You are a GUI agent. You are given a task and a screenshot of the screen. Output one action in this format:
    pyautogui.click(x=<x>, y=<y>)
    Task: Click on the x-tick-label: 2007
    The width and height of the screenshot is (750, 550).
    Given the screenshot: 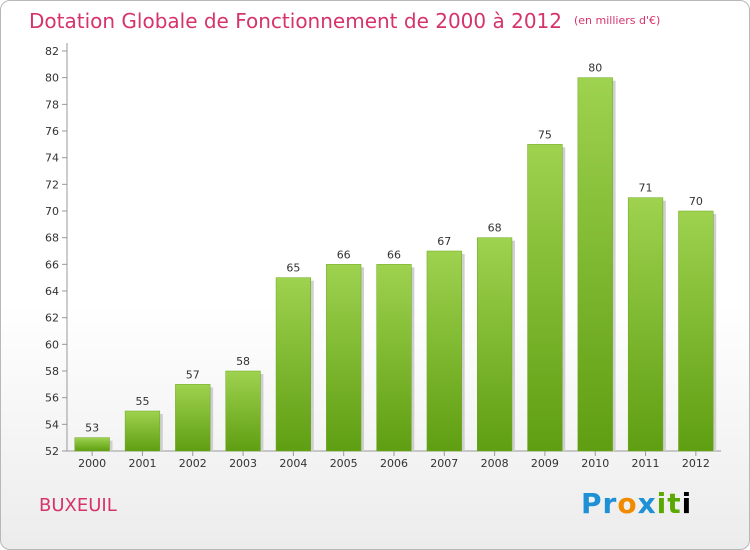 What is the action you would take?
    pyautogui.click(x=444, y=463)
    